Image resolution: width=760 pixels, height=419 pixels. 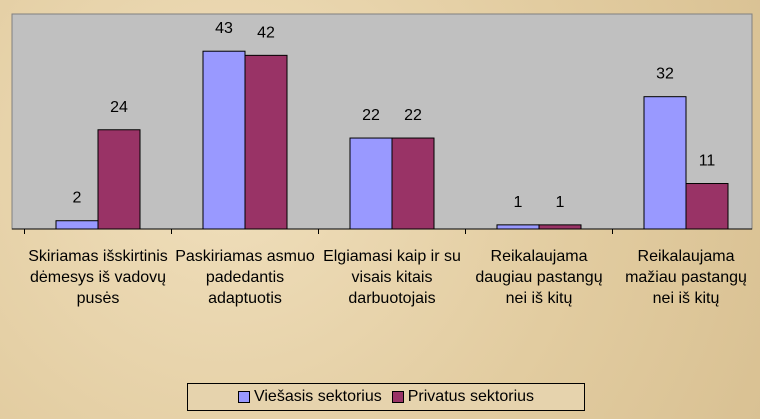 I want to click on legend-item: Viešasis sektorius, so click(x=309, y=397).